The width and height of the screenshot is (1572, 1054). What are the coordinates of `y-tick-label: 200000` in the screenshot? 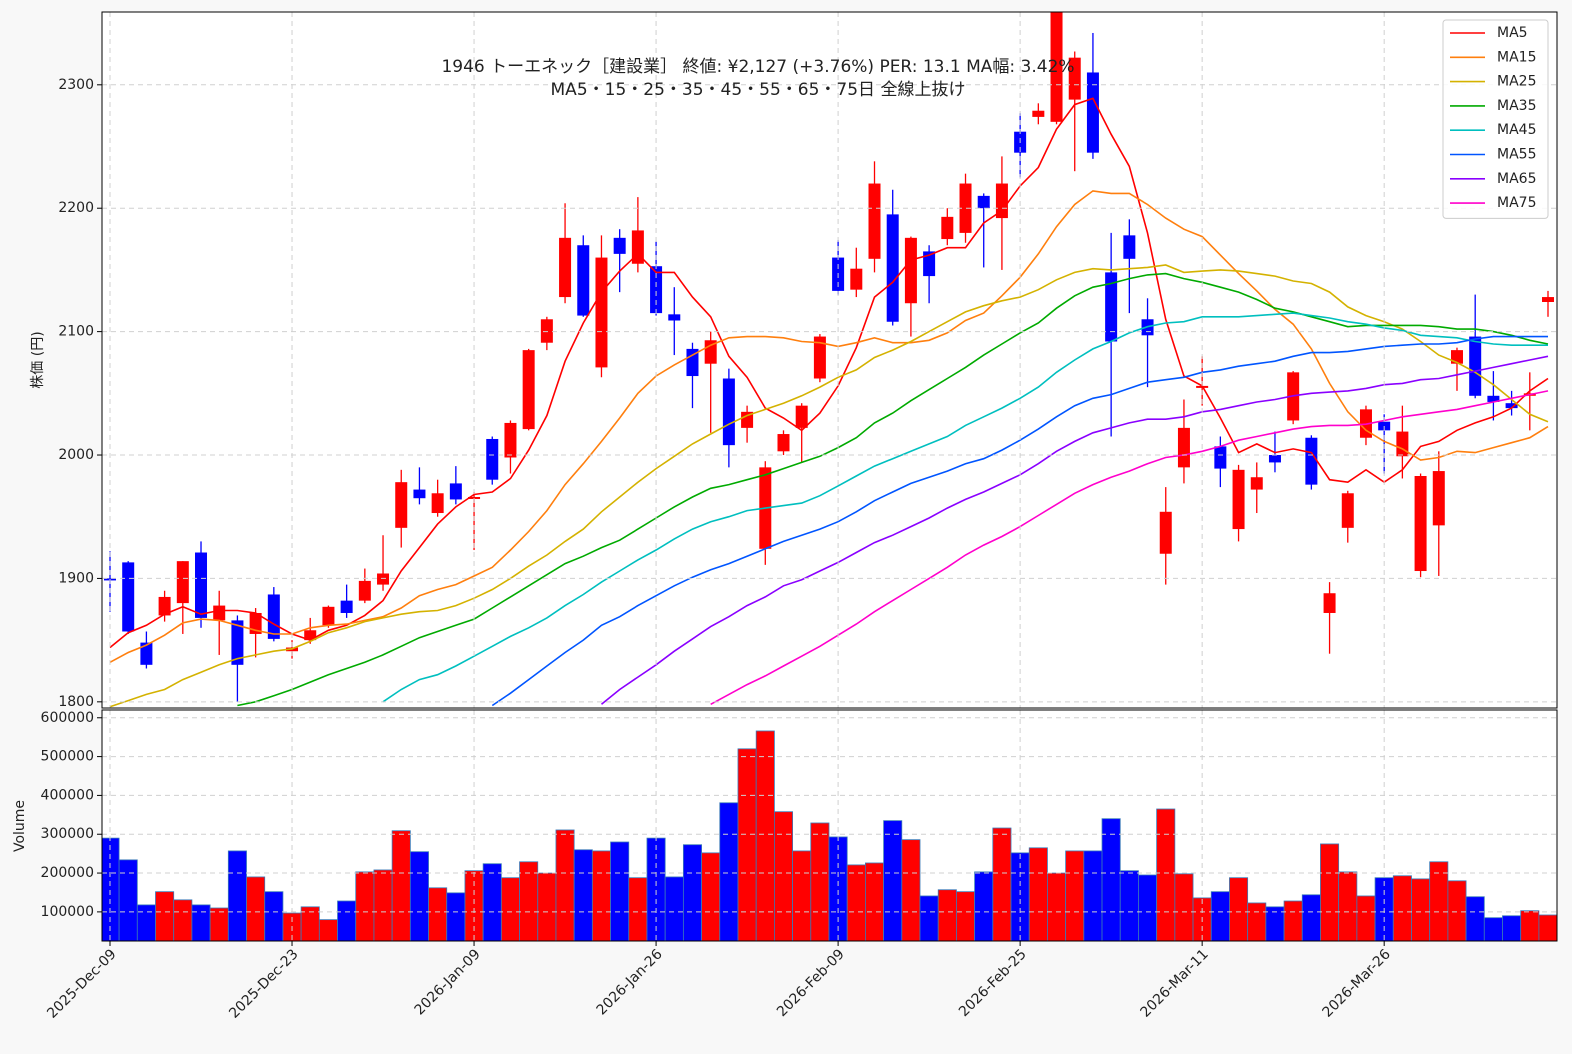 It's located at (67, 873).